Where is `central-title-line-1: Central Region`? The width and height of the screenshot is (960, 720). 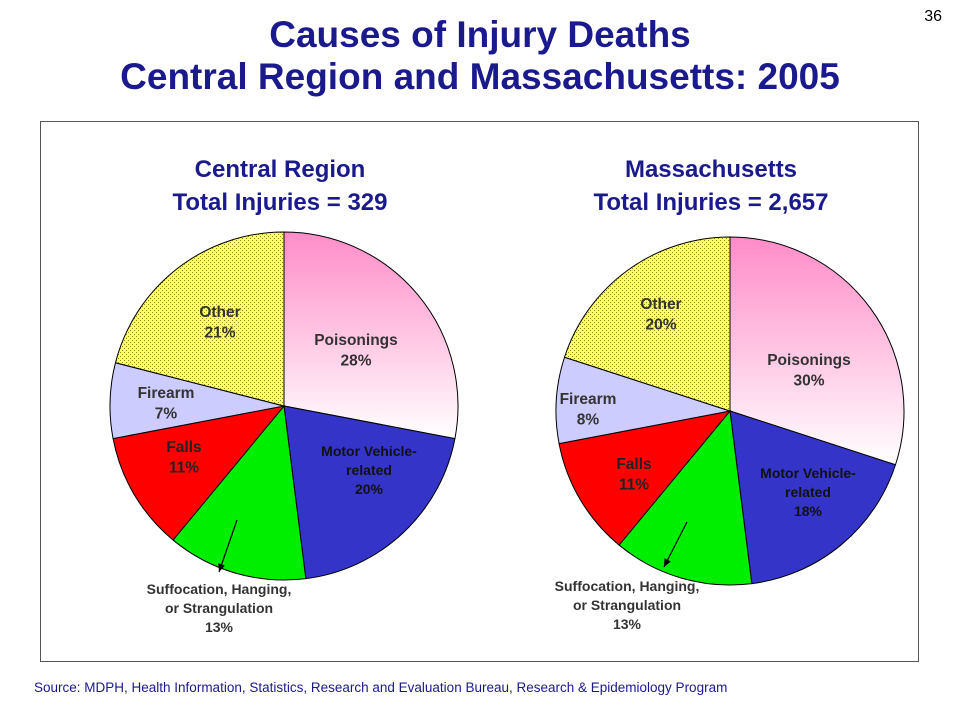
central-title-line-1: Central Region is located at coordinates (280, 169).